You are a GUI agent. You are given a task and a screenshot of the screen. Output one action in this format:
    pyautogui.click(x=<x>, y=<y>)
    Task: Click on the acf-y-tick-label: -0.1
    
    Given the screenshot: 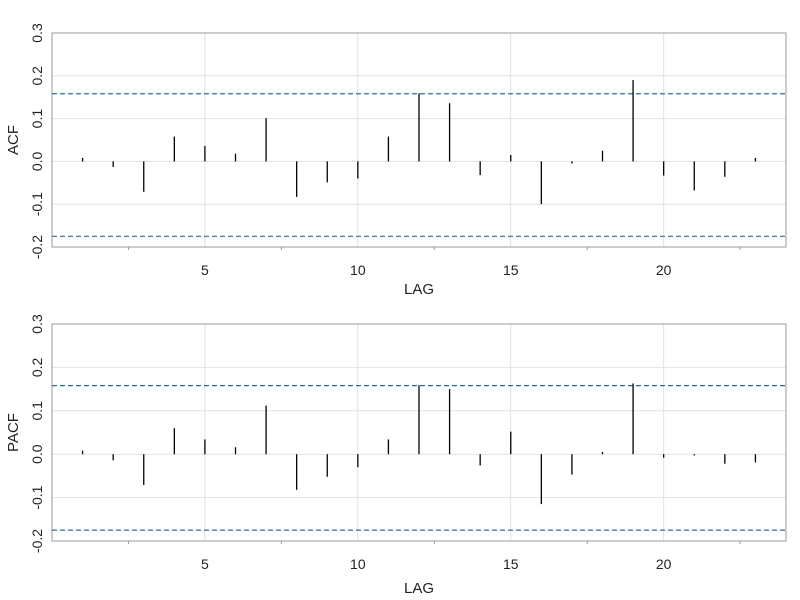 What is the action you would take?
    pyautogui.click(x=37, y=204)
    